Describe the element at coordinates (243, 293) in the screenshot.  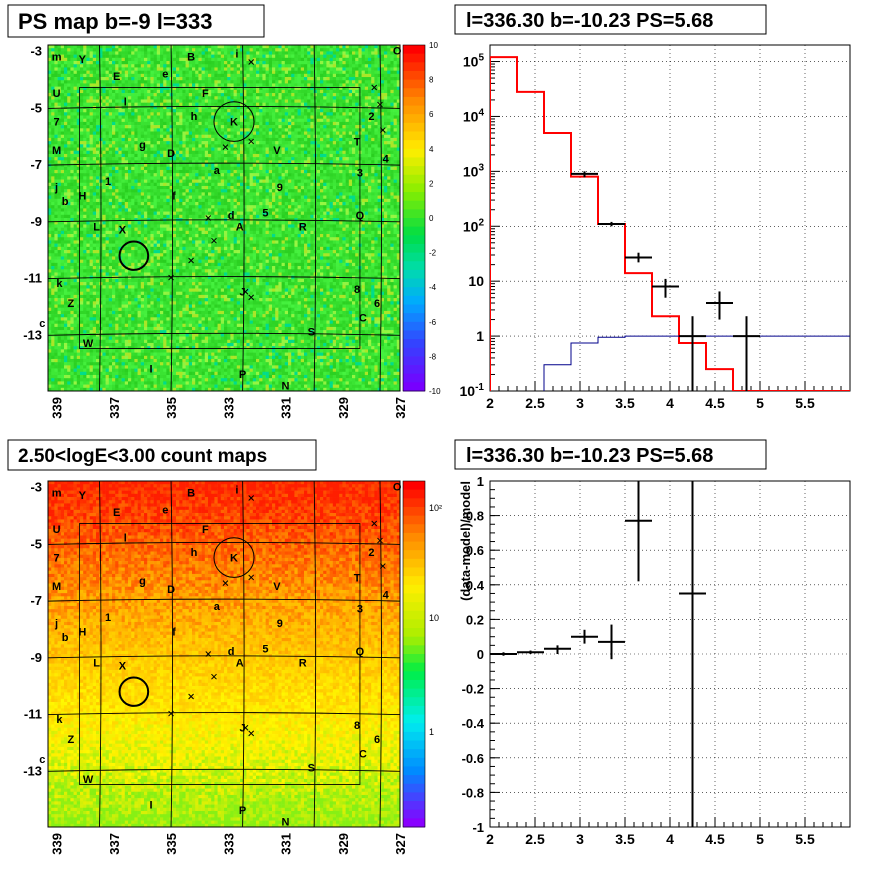
I see `source-label: J` at that location.